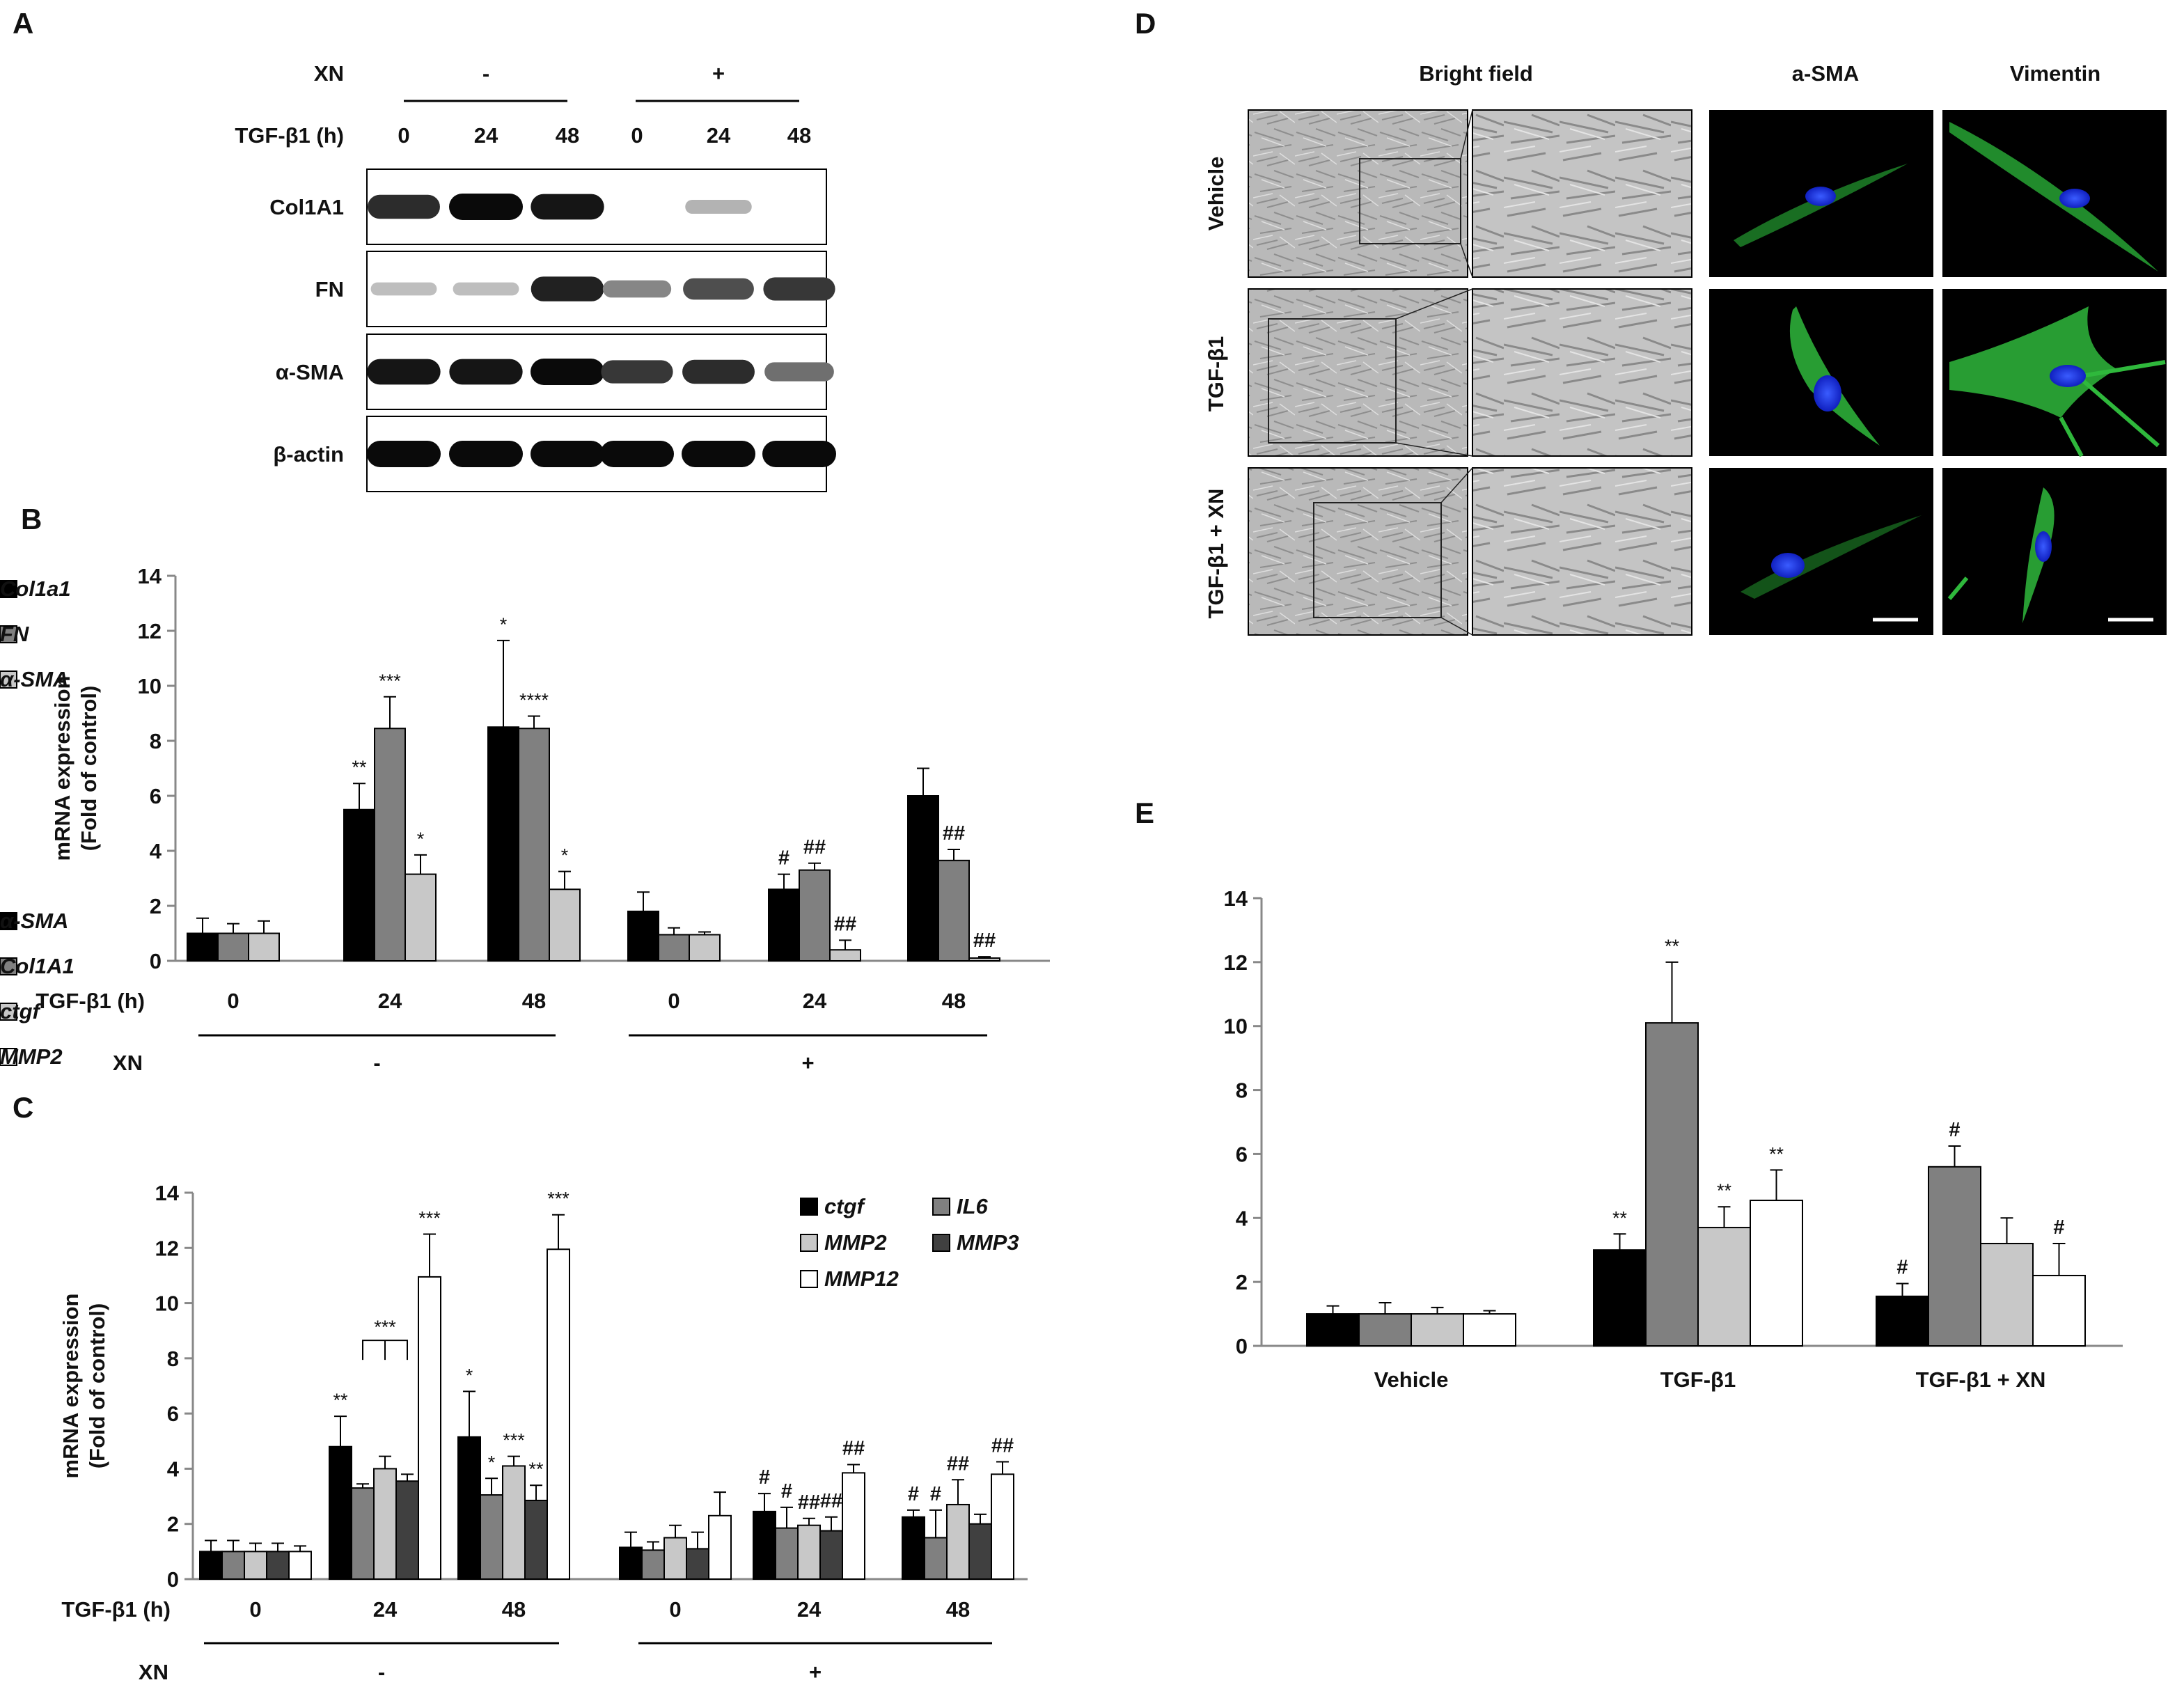 This screenshot has height=1694, width=2184. I want to click on vimentin-nucleus-vehicle, so click(2074, 198).